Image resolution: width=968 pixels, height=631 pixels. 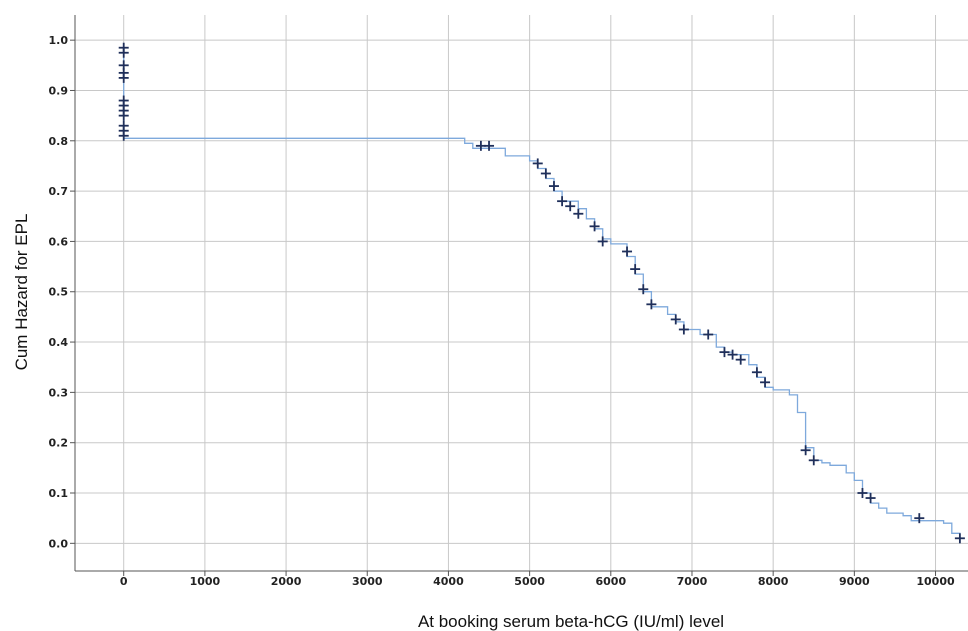 I want to click on y-tick-label: 0.7, so click(x=59, y=191).